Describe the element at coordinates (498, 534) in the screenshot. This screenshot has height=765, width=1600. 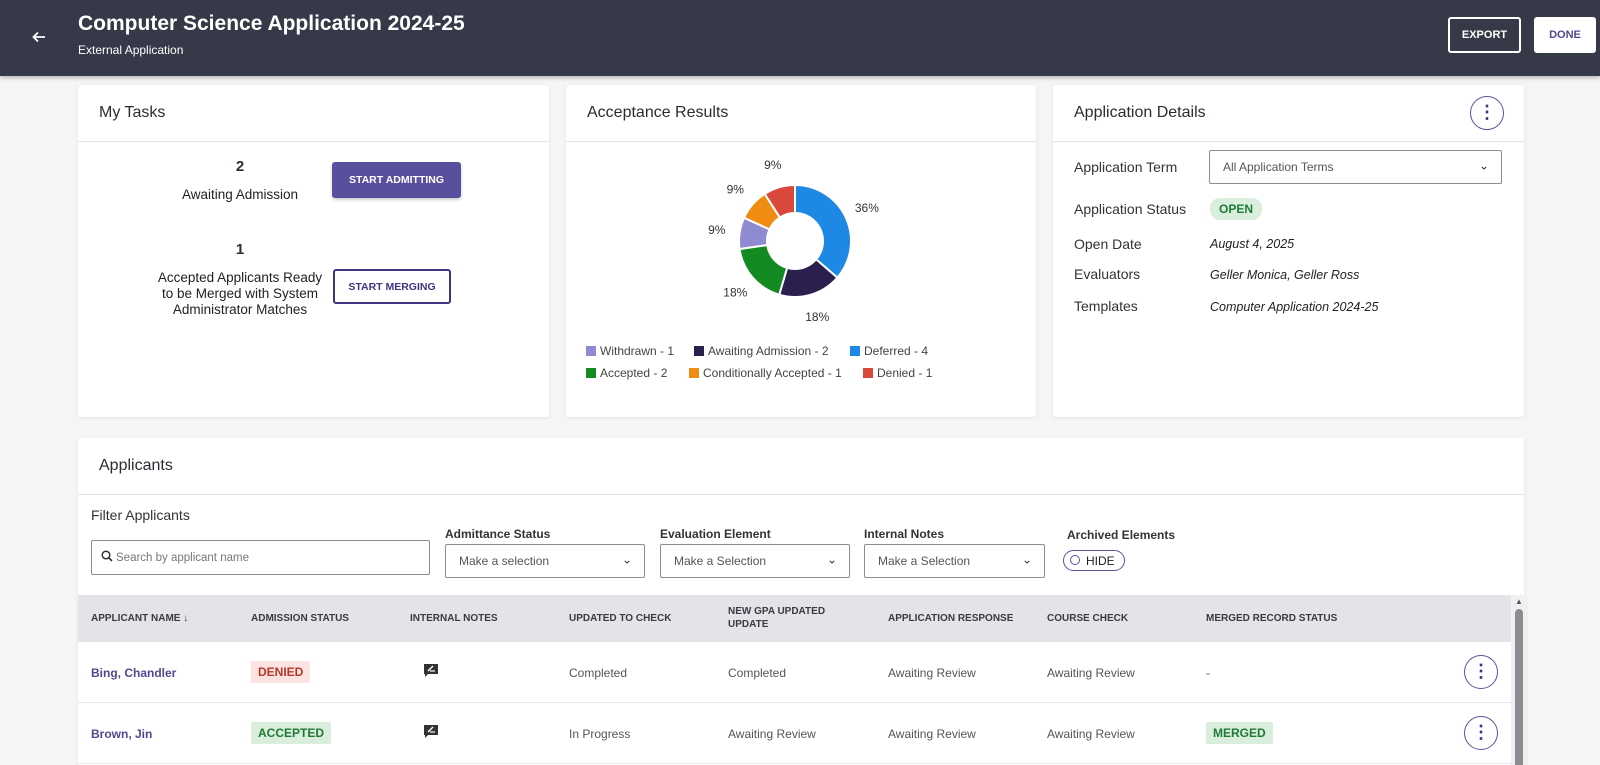
I see `admittance-label: Admittance Status` at that location.